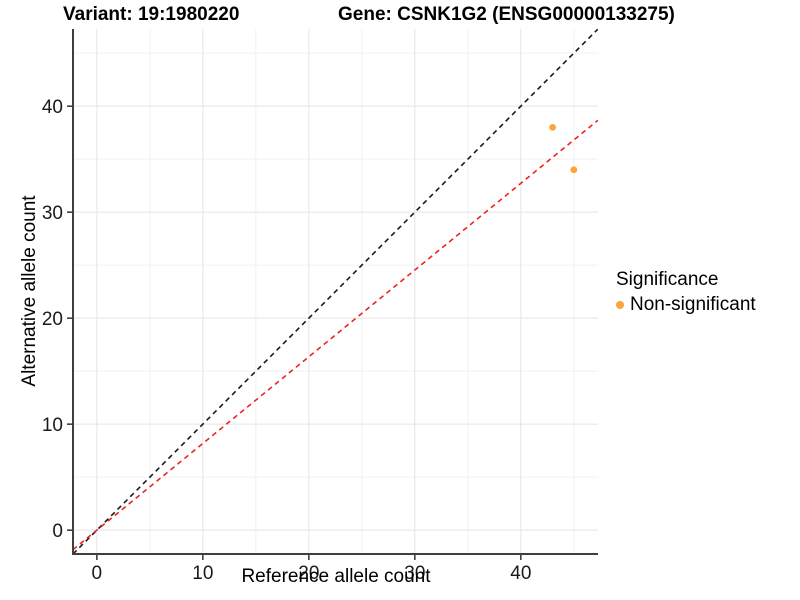 The image size is (800, 600). Describe the element at coordinates (620, 305) in the screenshot. I see `legend-point-icon` at that location.